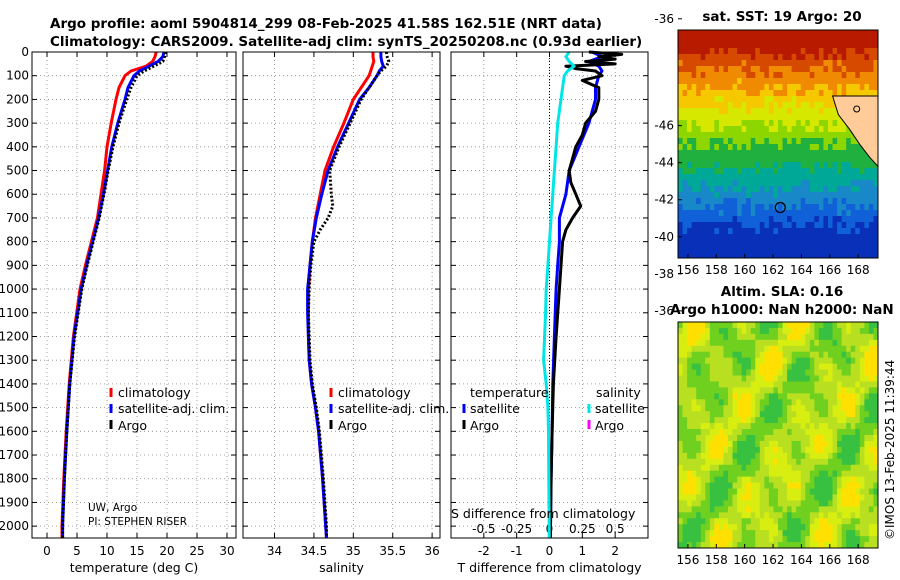 Image resolution: width=900 pixels, height=580 pixels. What do you see at coordinates (314, 551) in the screenshot?
I see `x-tick-label: 34.5` at bounding box center [314, 551].